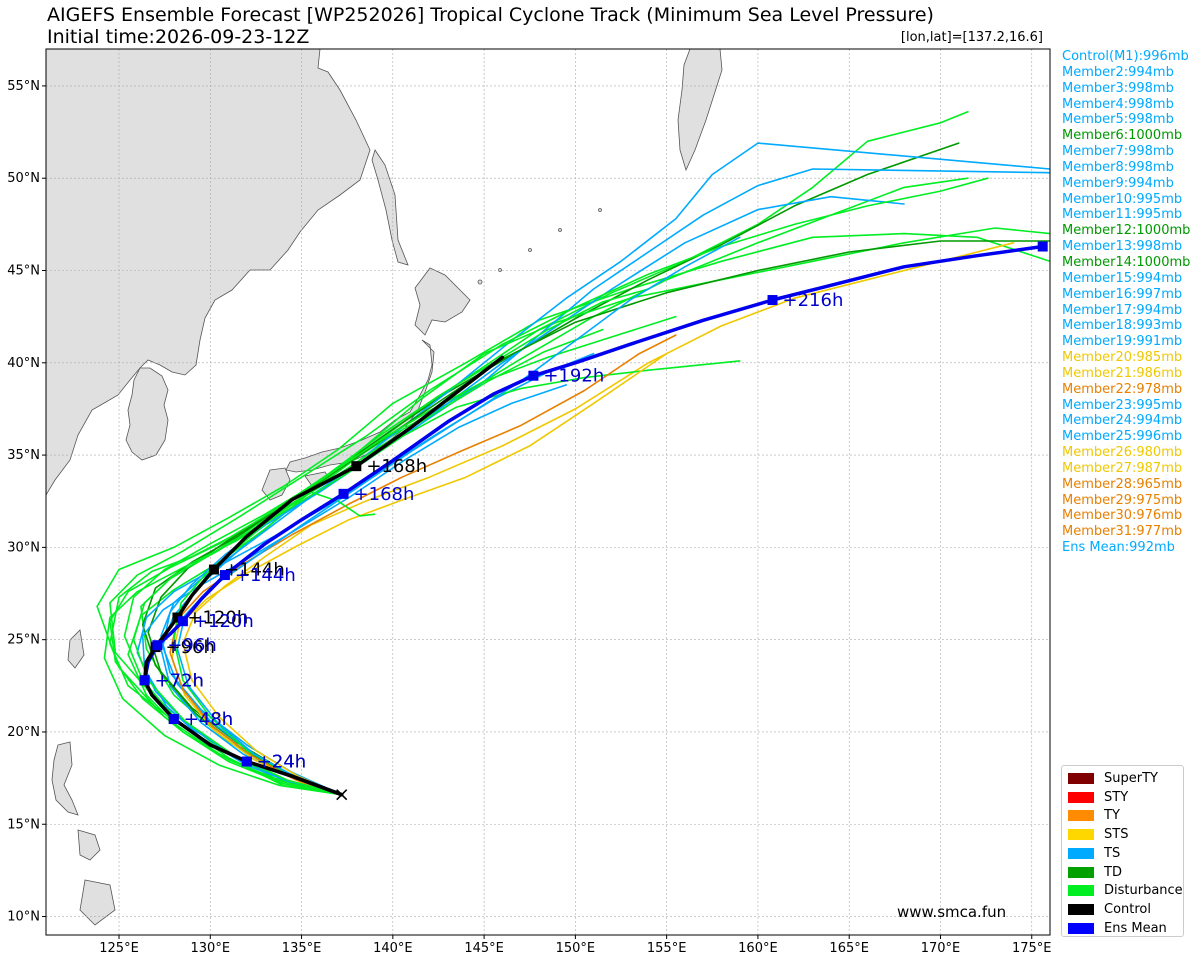 Image resolution: width=1200 pixels, height=962 pixels. Describe the element at coordinates (1122, 247) in the screenshot. I see `member-entry: Member13:998mb` at that location.